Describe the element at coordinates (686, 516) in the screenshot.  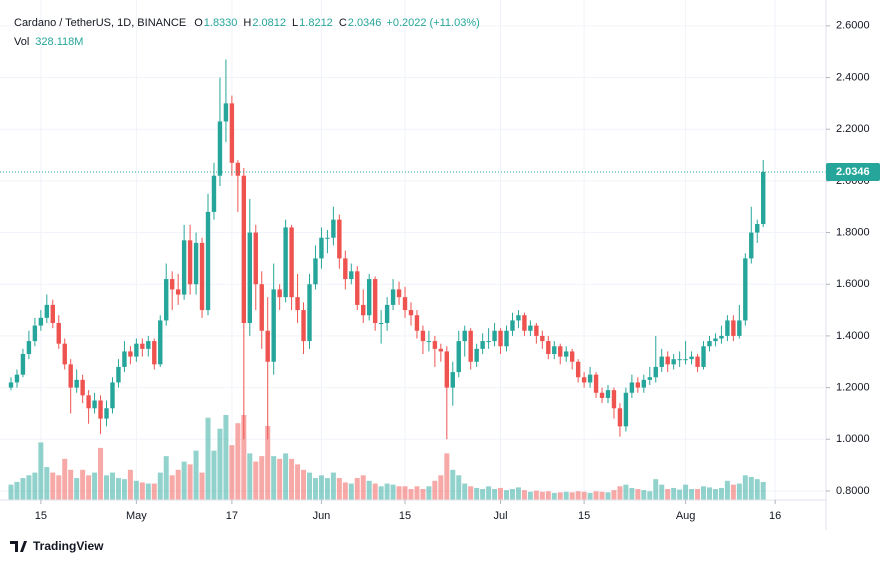
I see `x-tick-label: Aug` at that location.